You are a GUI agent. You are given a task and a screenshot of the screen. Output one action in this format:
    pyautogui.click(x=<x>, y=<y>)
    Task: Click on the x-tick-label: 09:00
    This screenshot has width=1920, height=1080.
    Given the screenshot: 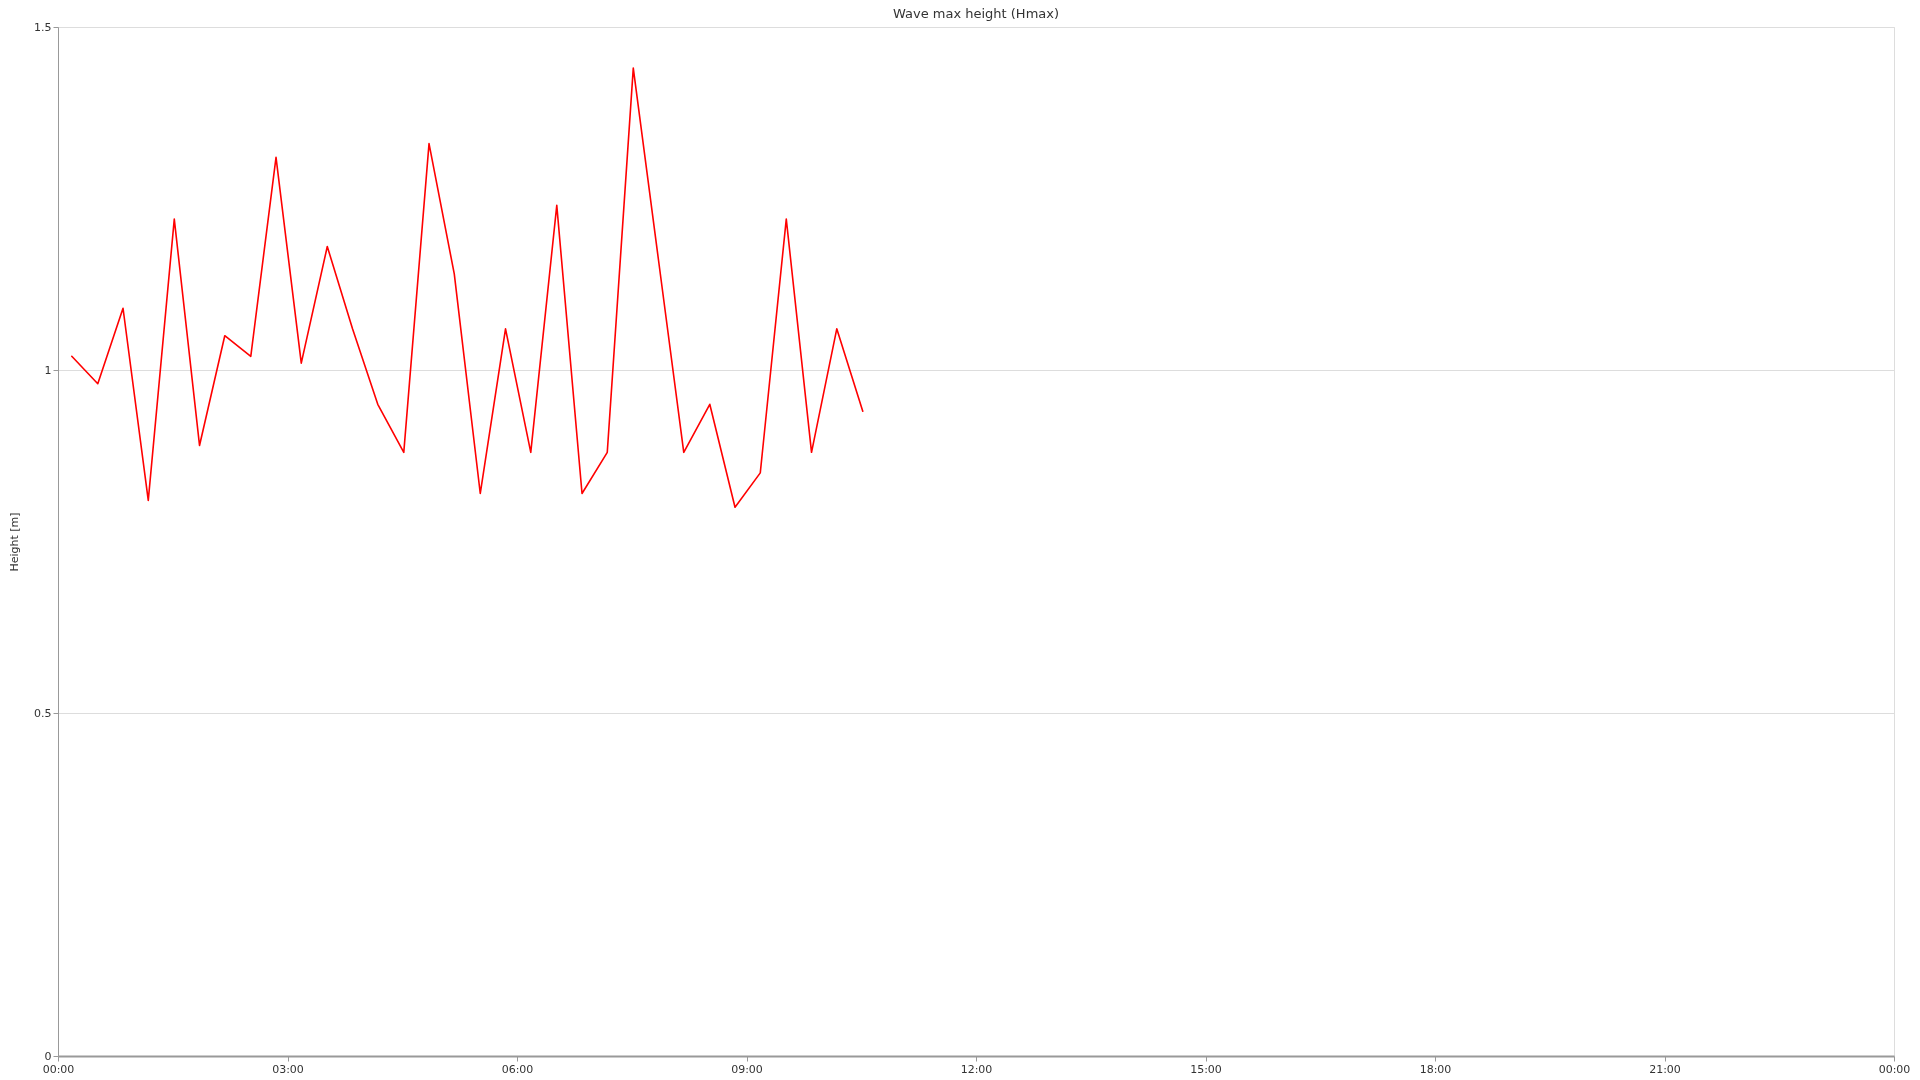 What is the action you would take?
    pyautogui.click(x=747, y=1069)
    